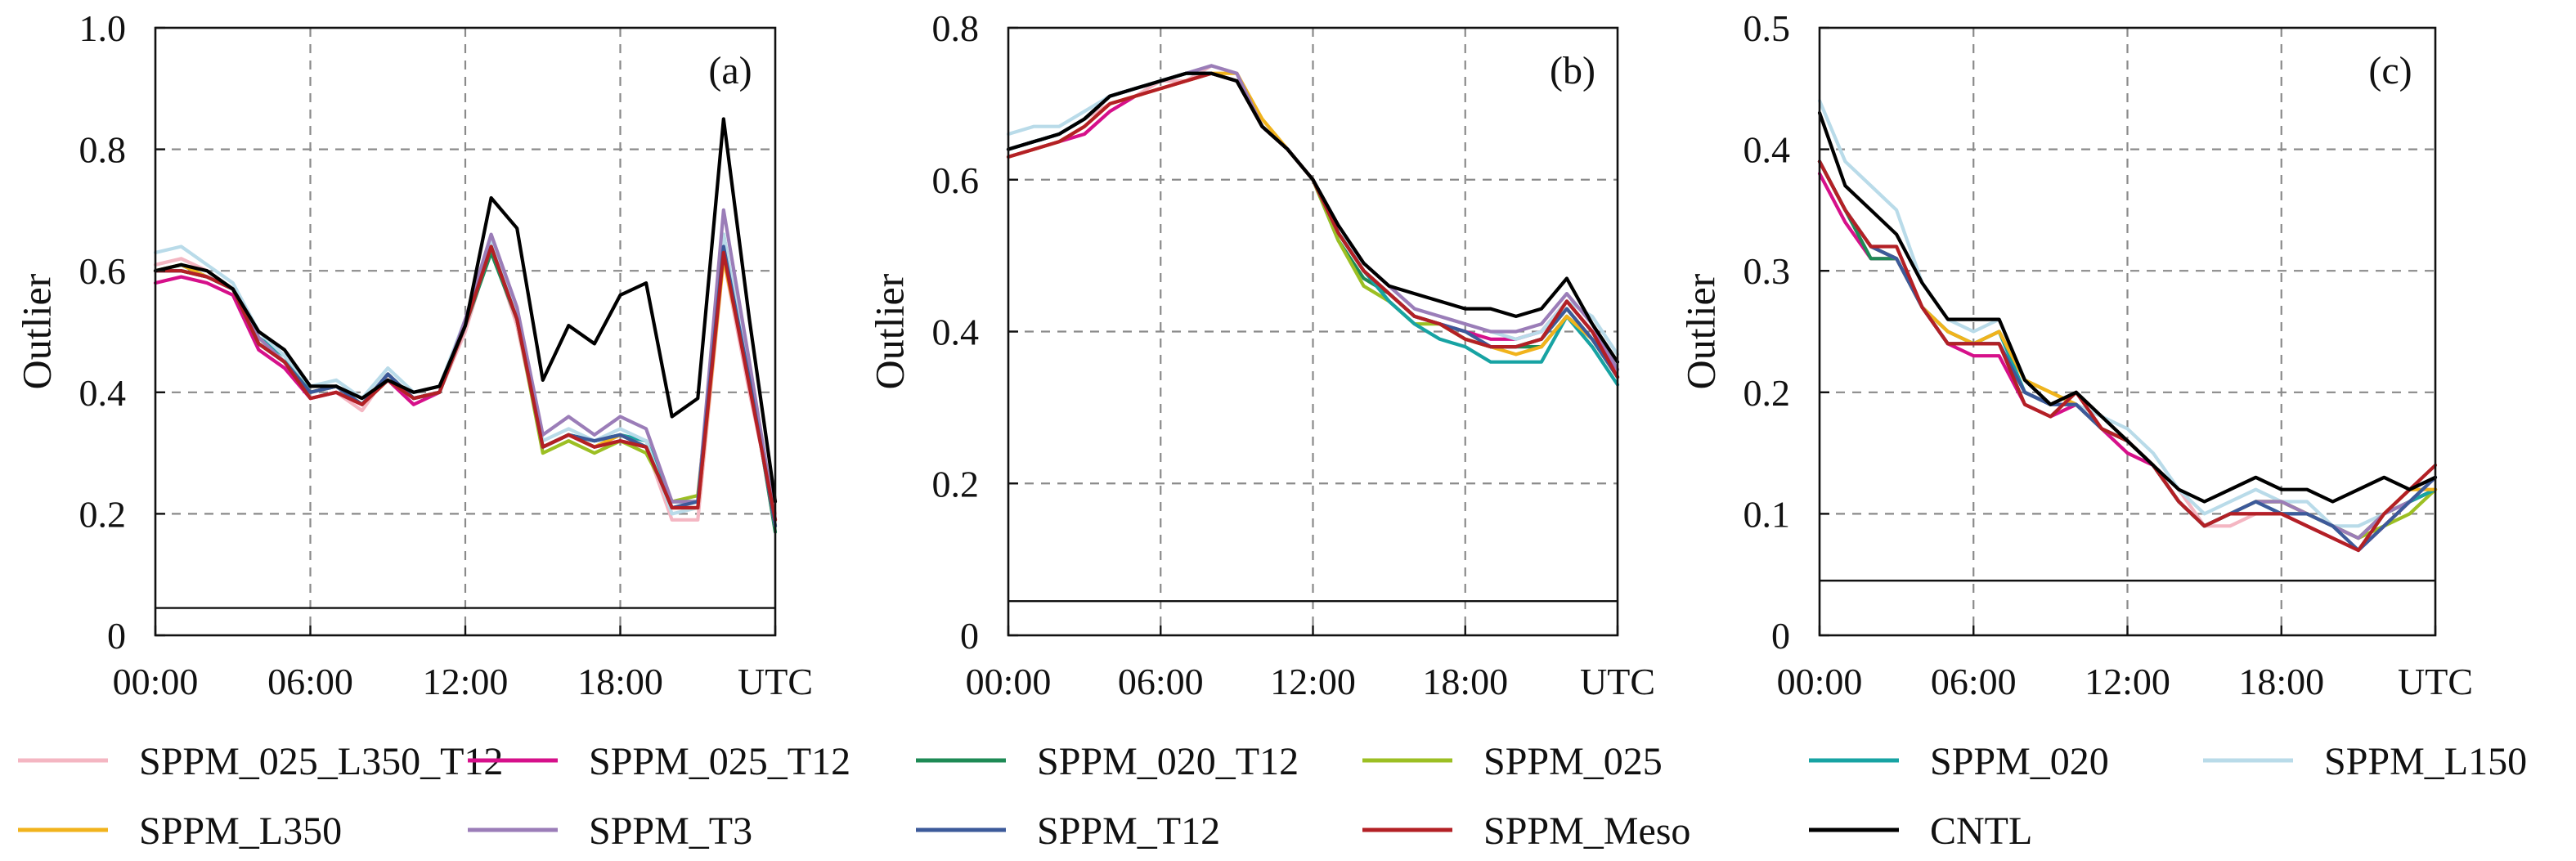 This screenshot has width=2576, height=861. I want to click on legend-item-sppm-meso: SPPM_Meso, so click(1526, 831).